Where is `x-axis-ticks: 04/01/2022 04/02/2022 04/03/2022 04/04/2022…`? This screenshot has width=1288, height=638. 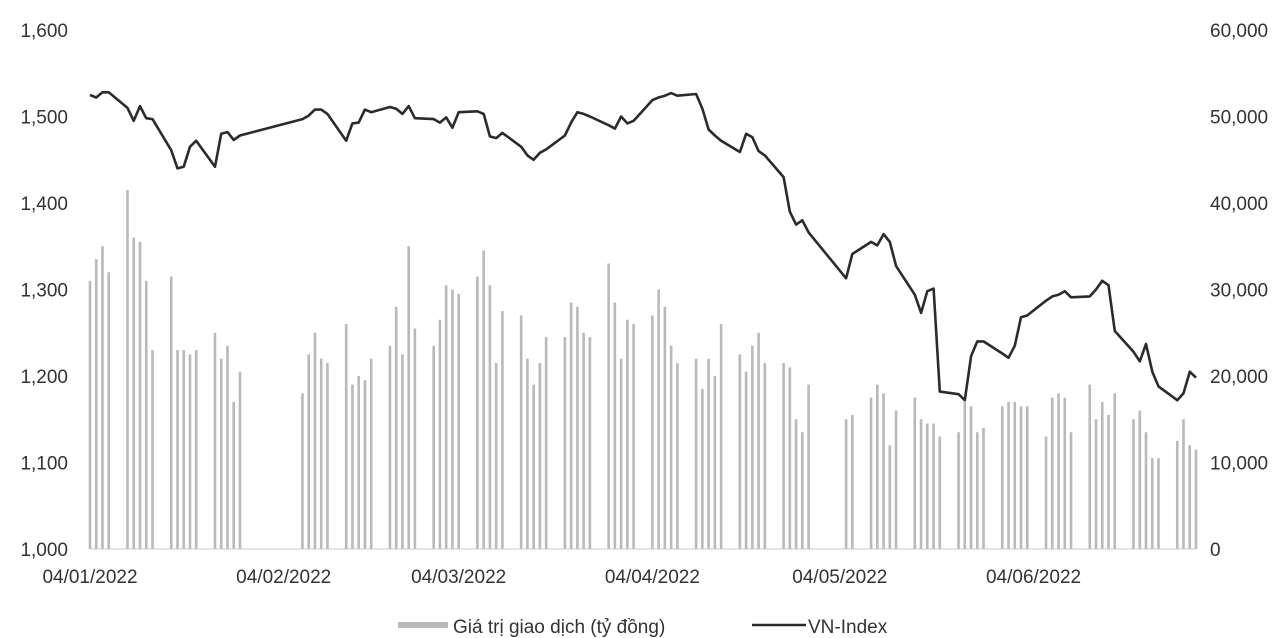 x-axis-ticks: 04/01/2022 04/02/2022 04/03/2022 04/04/2022… is located at coordinates (561, 577).